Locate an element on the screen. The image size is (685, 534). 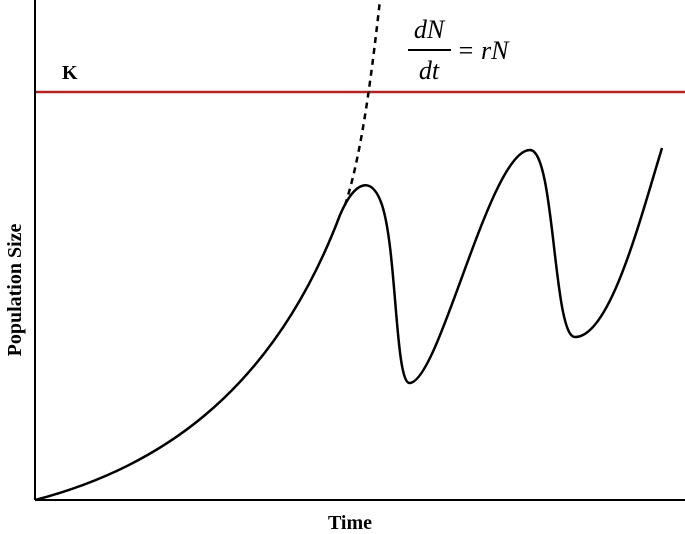
eq-denominator: dt is located at coordinates (429, 70).